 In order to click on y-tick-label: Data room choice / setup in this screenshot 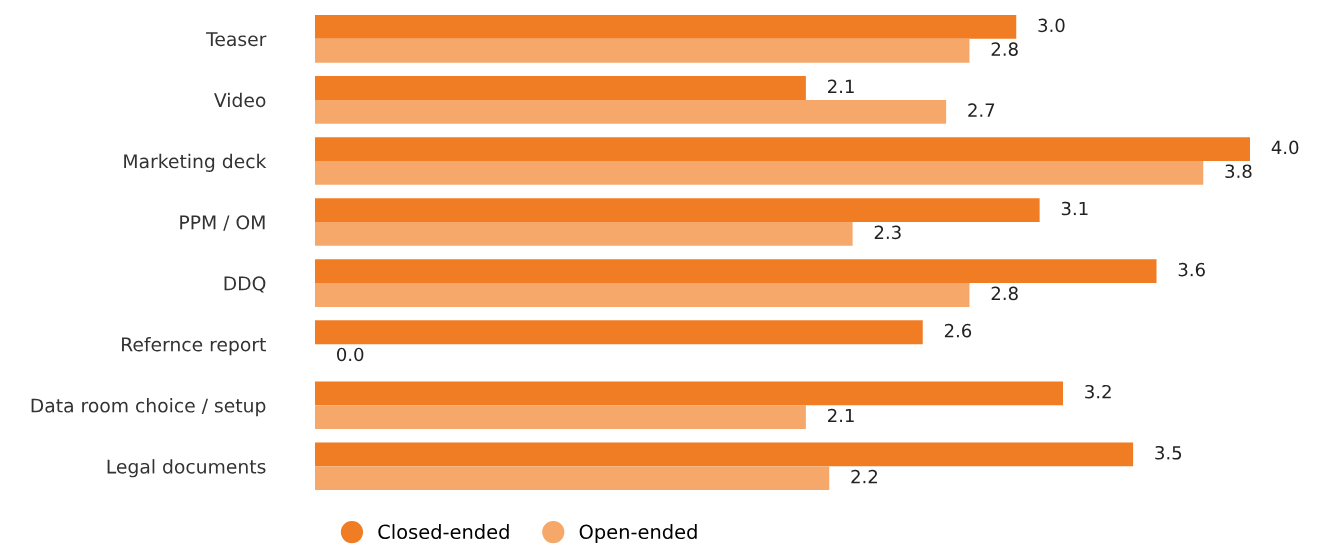, I will do `click(148, 407)`.